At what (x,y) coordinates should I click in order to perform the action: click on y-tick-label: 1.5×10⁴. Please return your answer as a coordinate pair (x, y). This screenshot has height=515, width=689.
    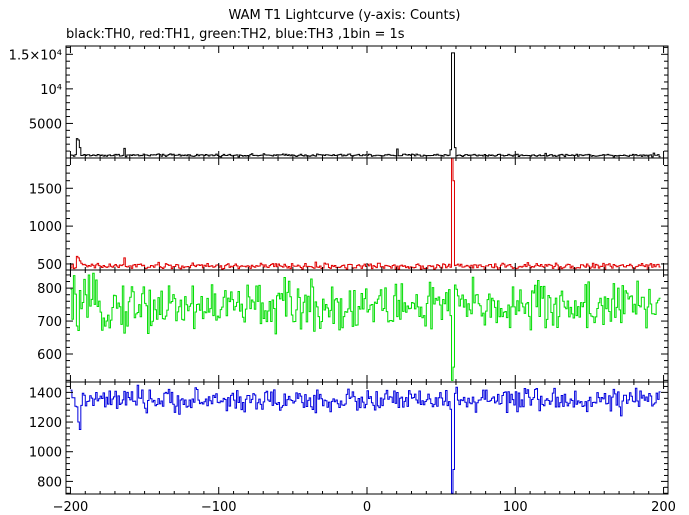
    Looking at the image, I should click on (35, 55).